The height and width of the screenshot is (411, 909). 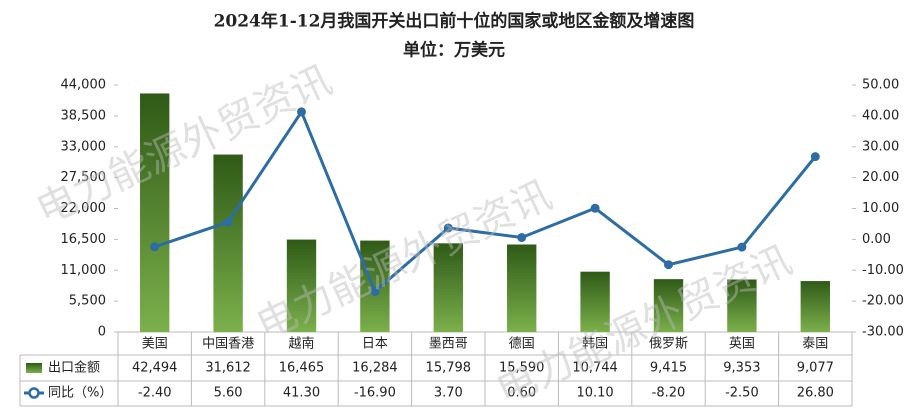 I want to click on table-value: -16.90, so click(x=375, y=393).